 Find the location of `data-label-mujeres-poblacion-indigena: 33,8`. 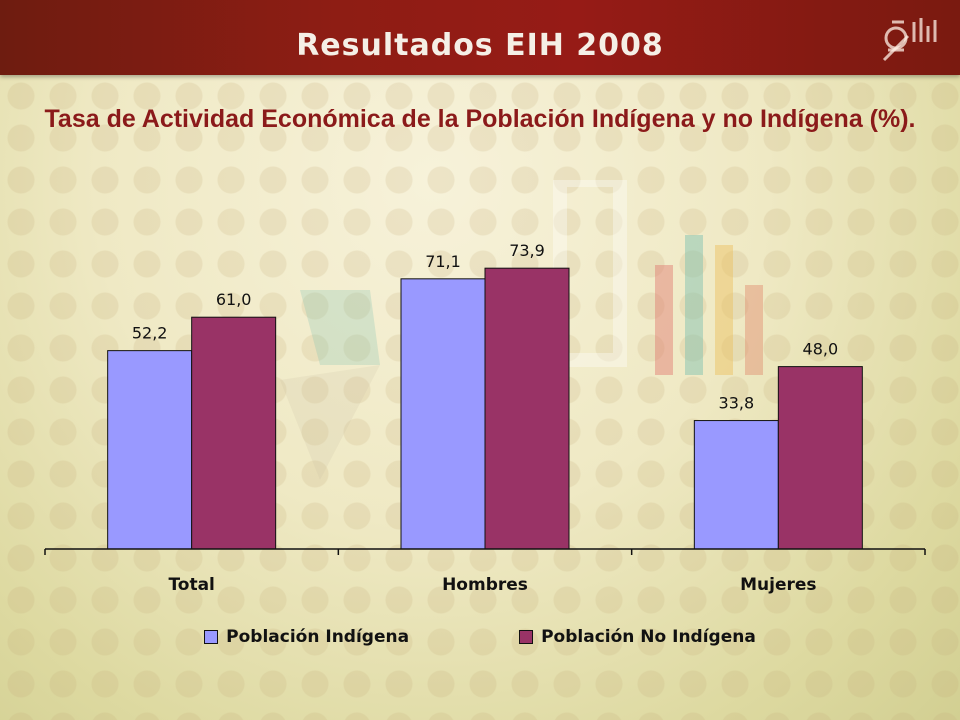

data-label-mujeres-poblacion-indigena: 33,8 is located at coordinates (737, 403).